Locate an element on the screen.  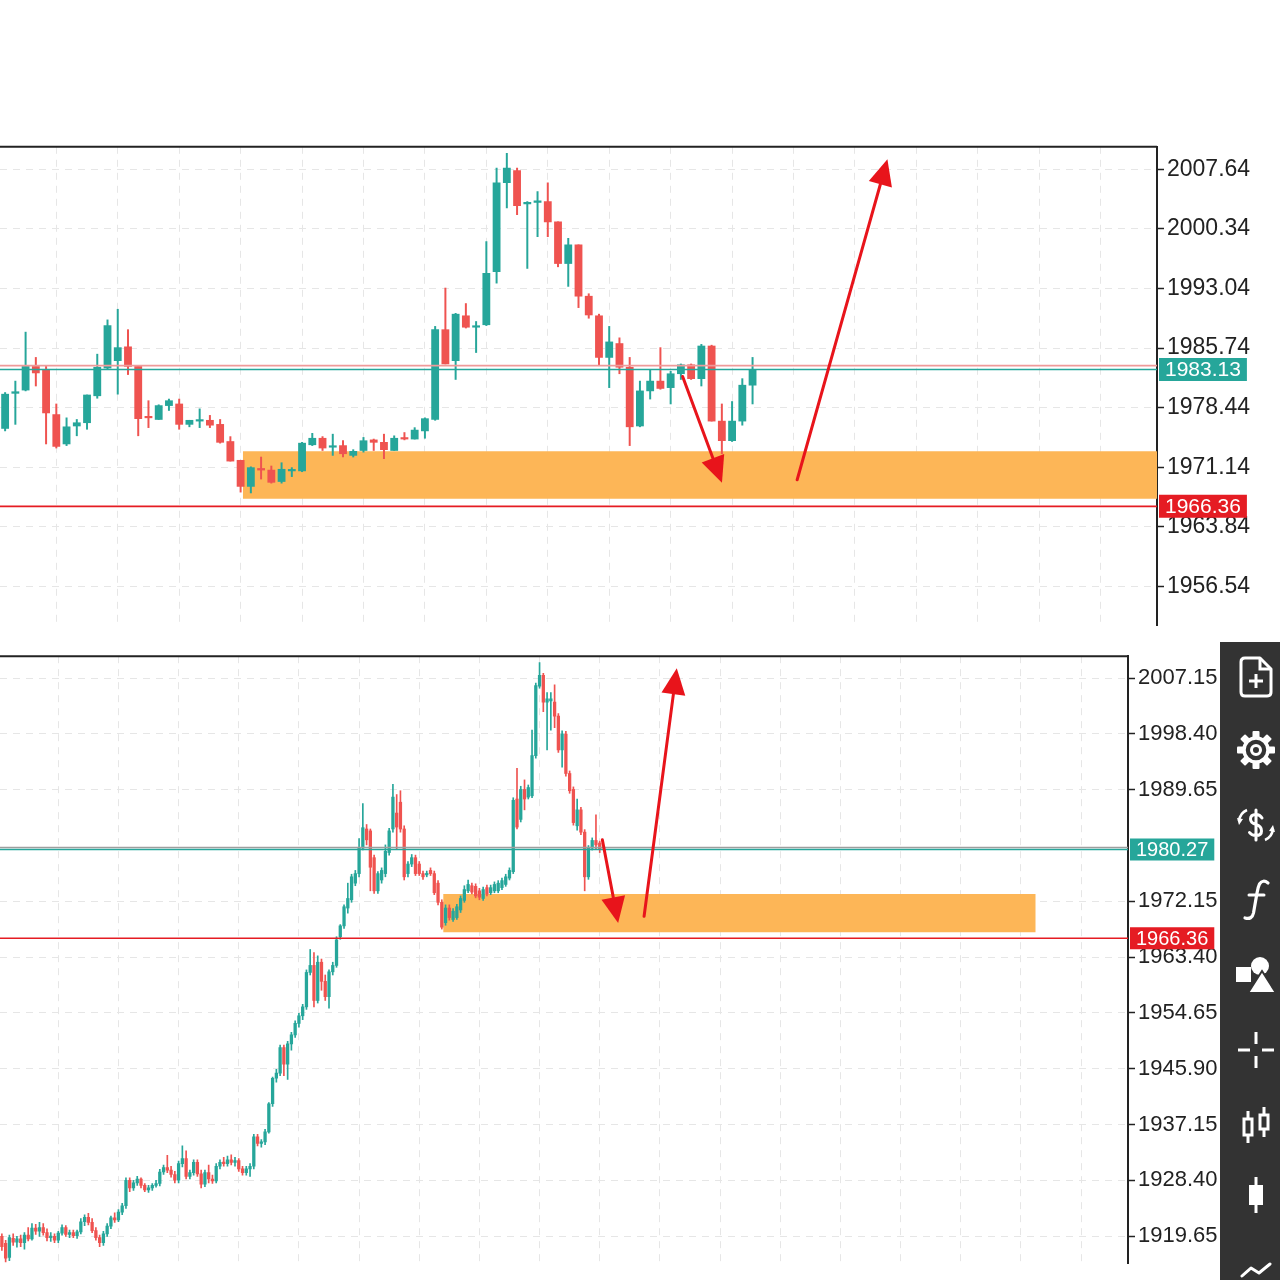
y-tick-label: 2007.15 is located at coordinates (1178, 677).